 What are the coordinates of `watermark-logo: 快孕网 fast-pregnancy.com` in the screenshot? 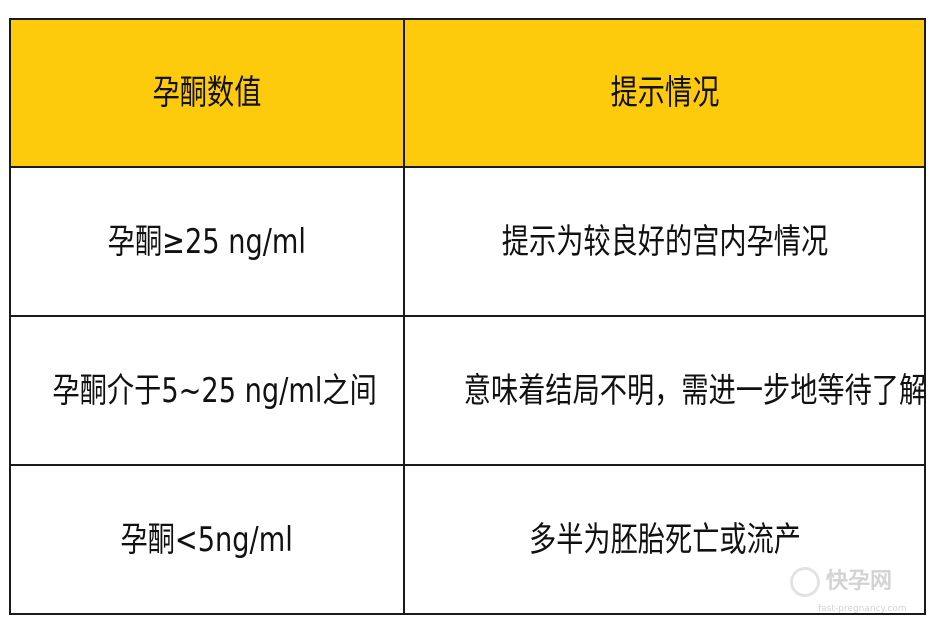 It's located at (860, 594).